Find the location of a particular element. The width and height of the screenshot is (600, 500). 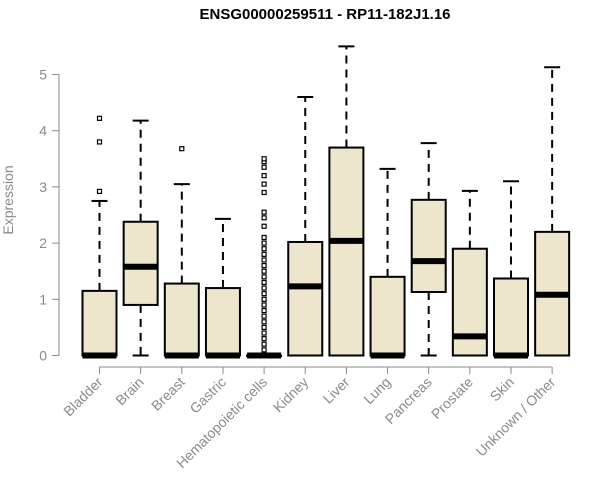

y-tick-label: 5 is located at coordinates (43, 75).